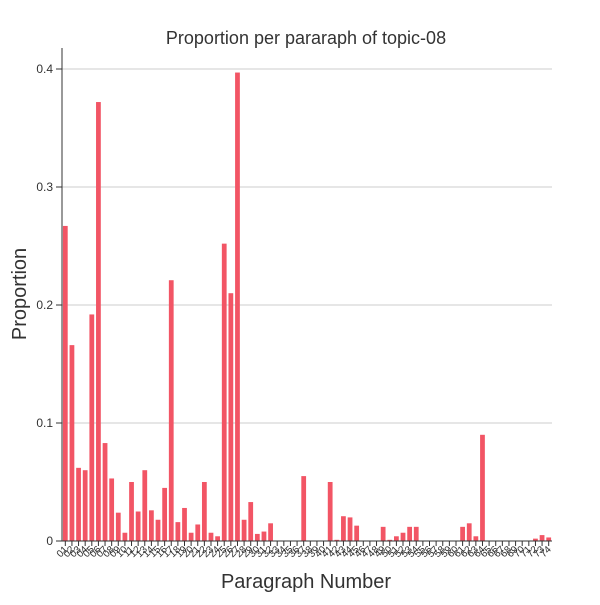 The width and height of the screenshot is (600, 605). Describe the element at coordinates (44, 305) in the screenshot. I see `y-tick-label: 0.2` at that location.